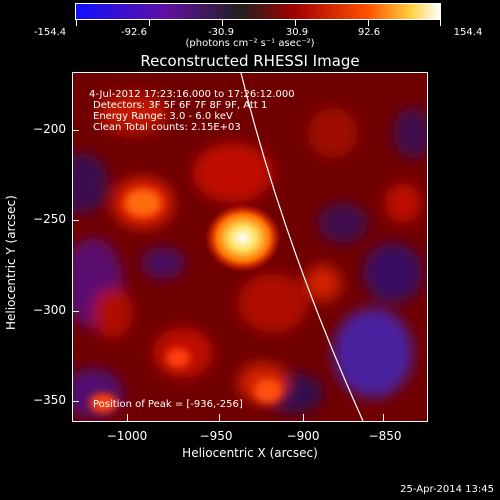 The height and width of the screenshot is (500, 500). I want to click on x-tick-label: −950, so click(216, 436).